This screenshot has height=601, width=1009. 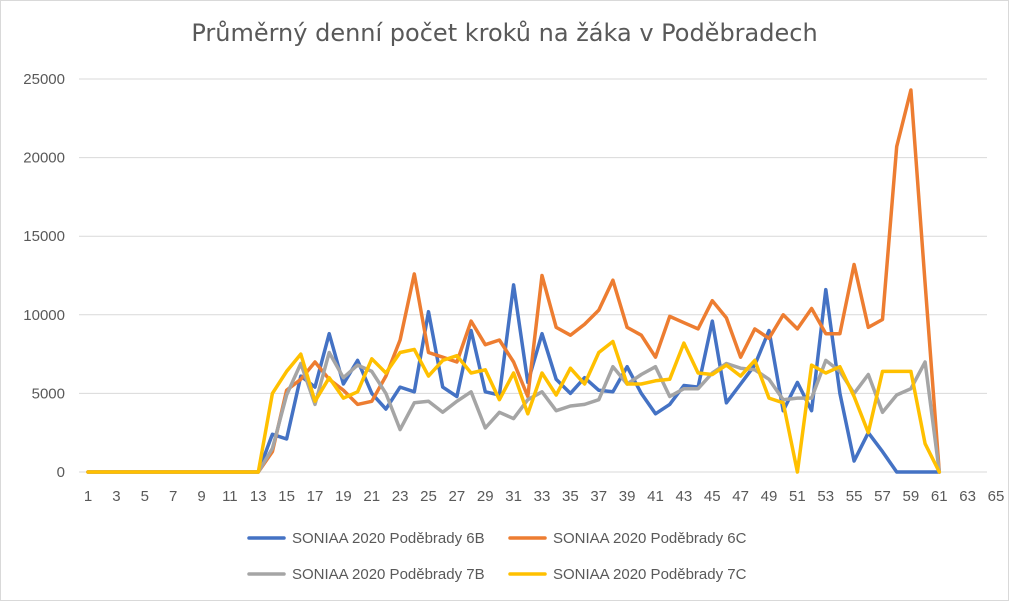 What do you see at coordinates (44, 158) in the screenshot?
I see `y-tick-label: 20000` at bounding box center [44, 158].